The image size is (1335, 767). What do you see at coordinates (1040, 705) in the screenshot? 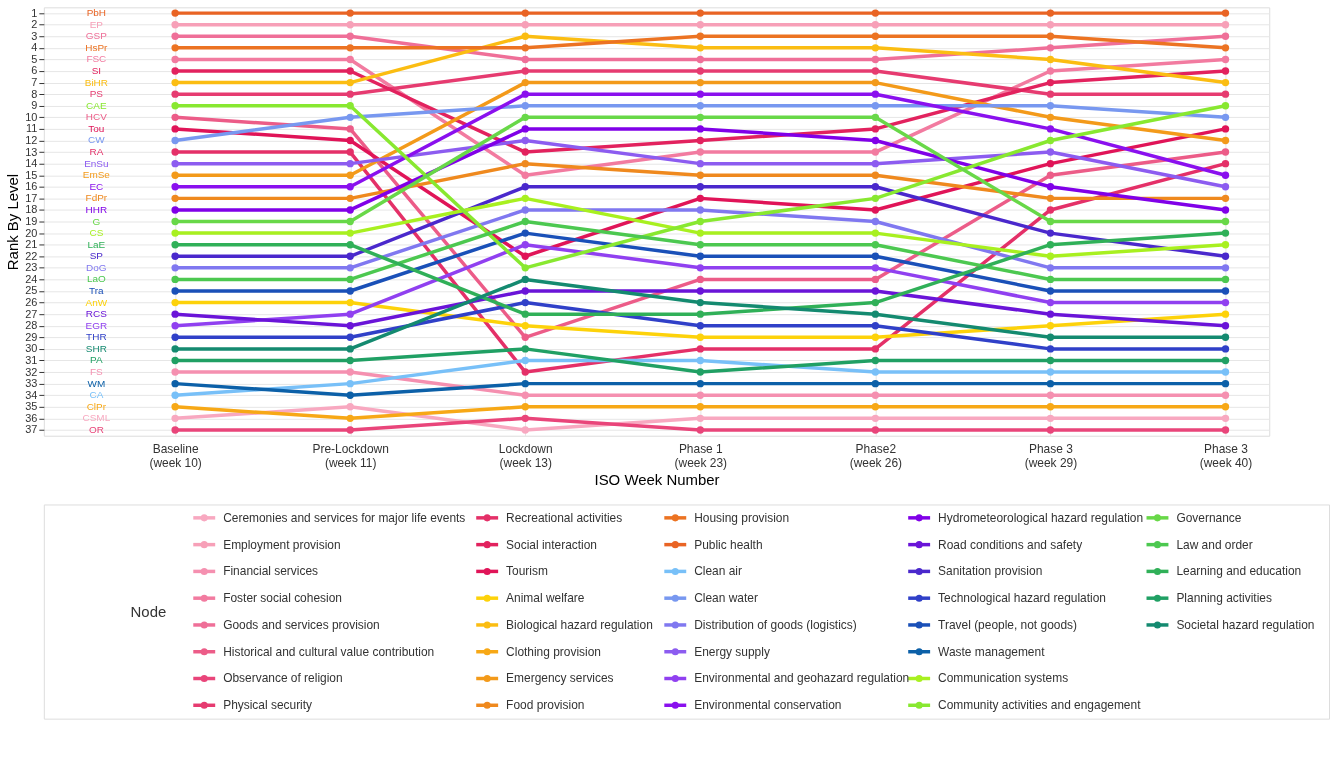
I see `legend-label: Community activities and engagement` at bounding box center [1040, 705].